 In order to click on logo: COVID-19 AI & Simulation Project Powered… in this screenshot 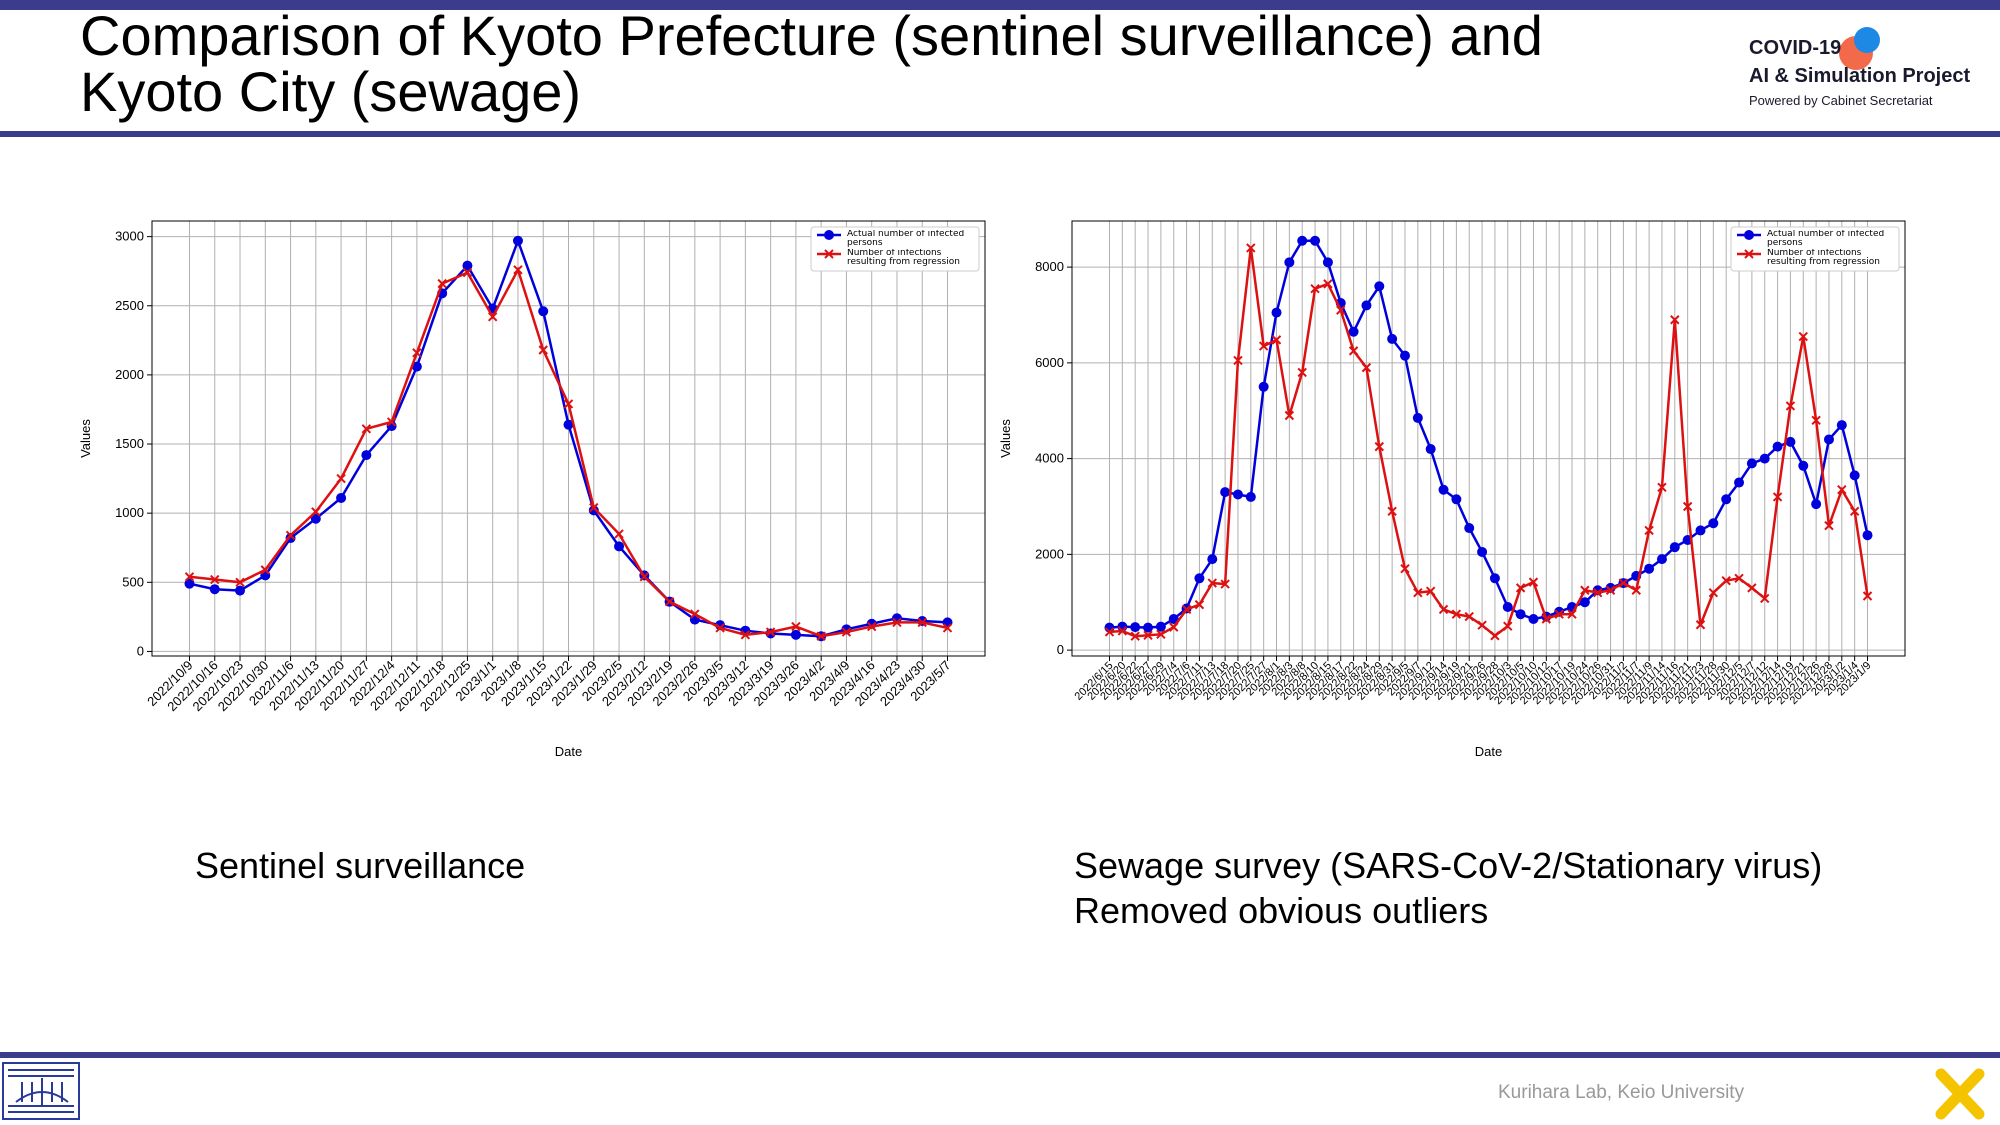, I will do `click(1859, 67)`.